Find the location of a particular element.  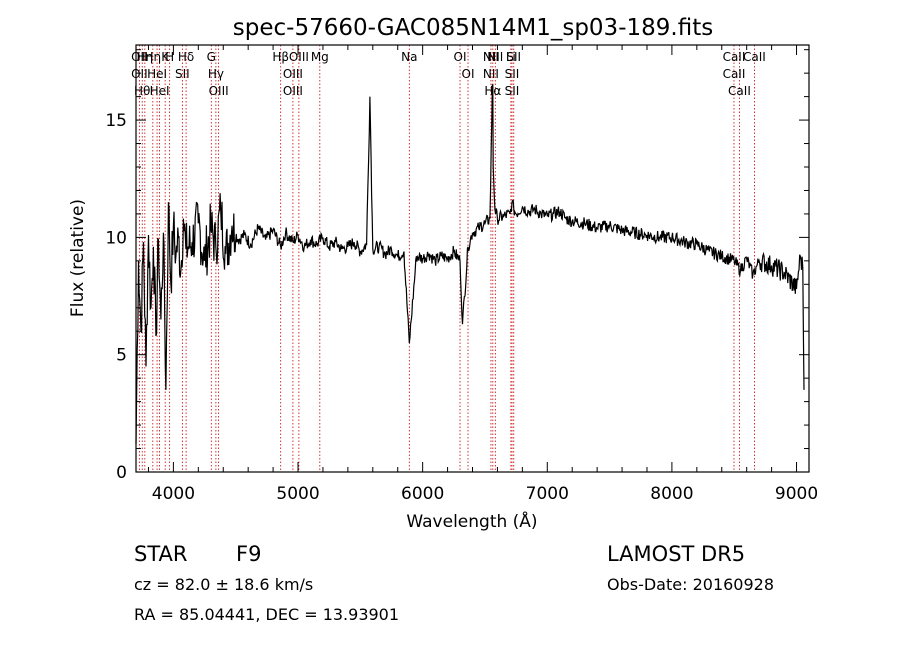

line-marker-label: K is located at coordinates (165, 57).